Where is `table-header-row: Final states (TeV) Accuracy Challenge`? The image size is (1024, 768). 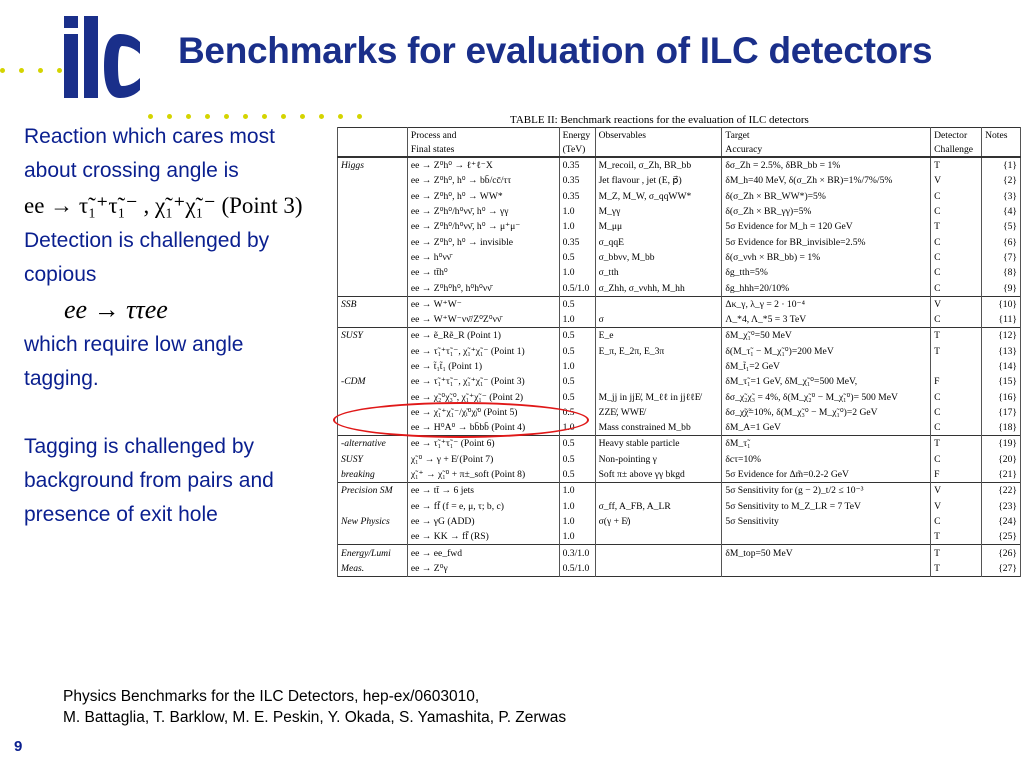
table-header-row: Final states (TeV) Accuracy Challenge is located at coordinates (679, 150).